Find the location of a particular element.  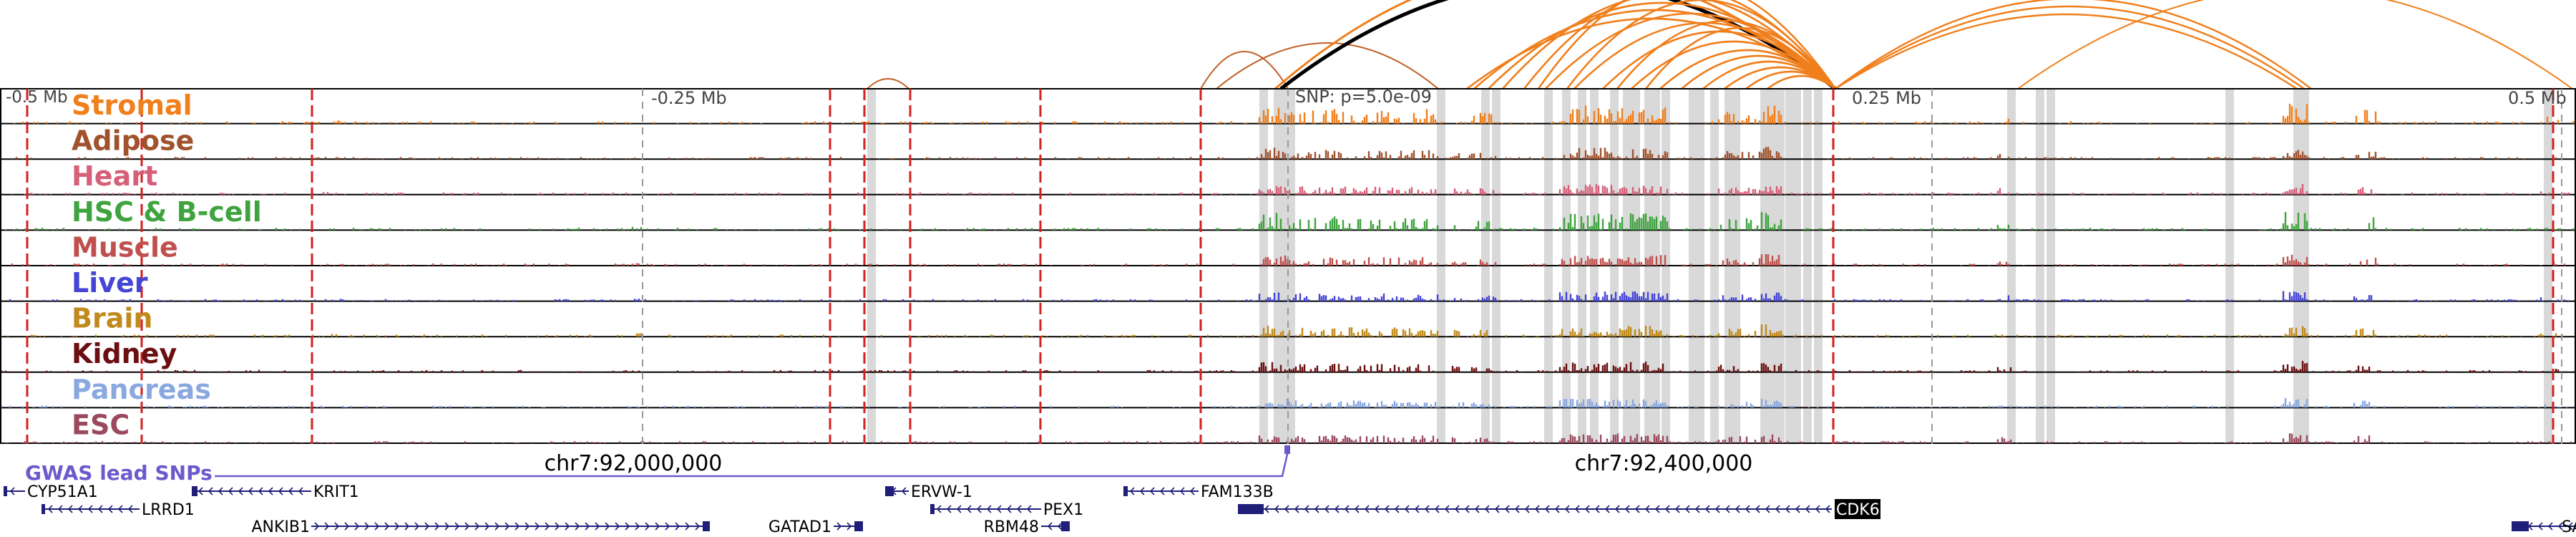

coordinate-label: chr7:92,400,000 is located at coordinates (1664, 463).